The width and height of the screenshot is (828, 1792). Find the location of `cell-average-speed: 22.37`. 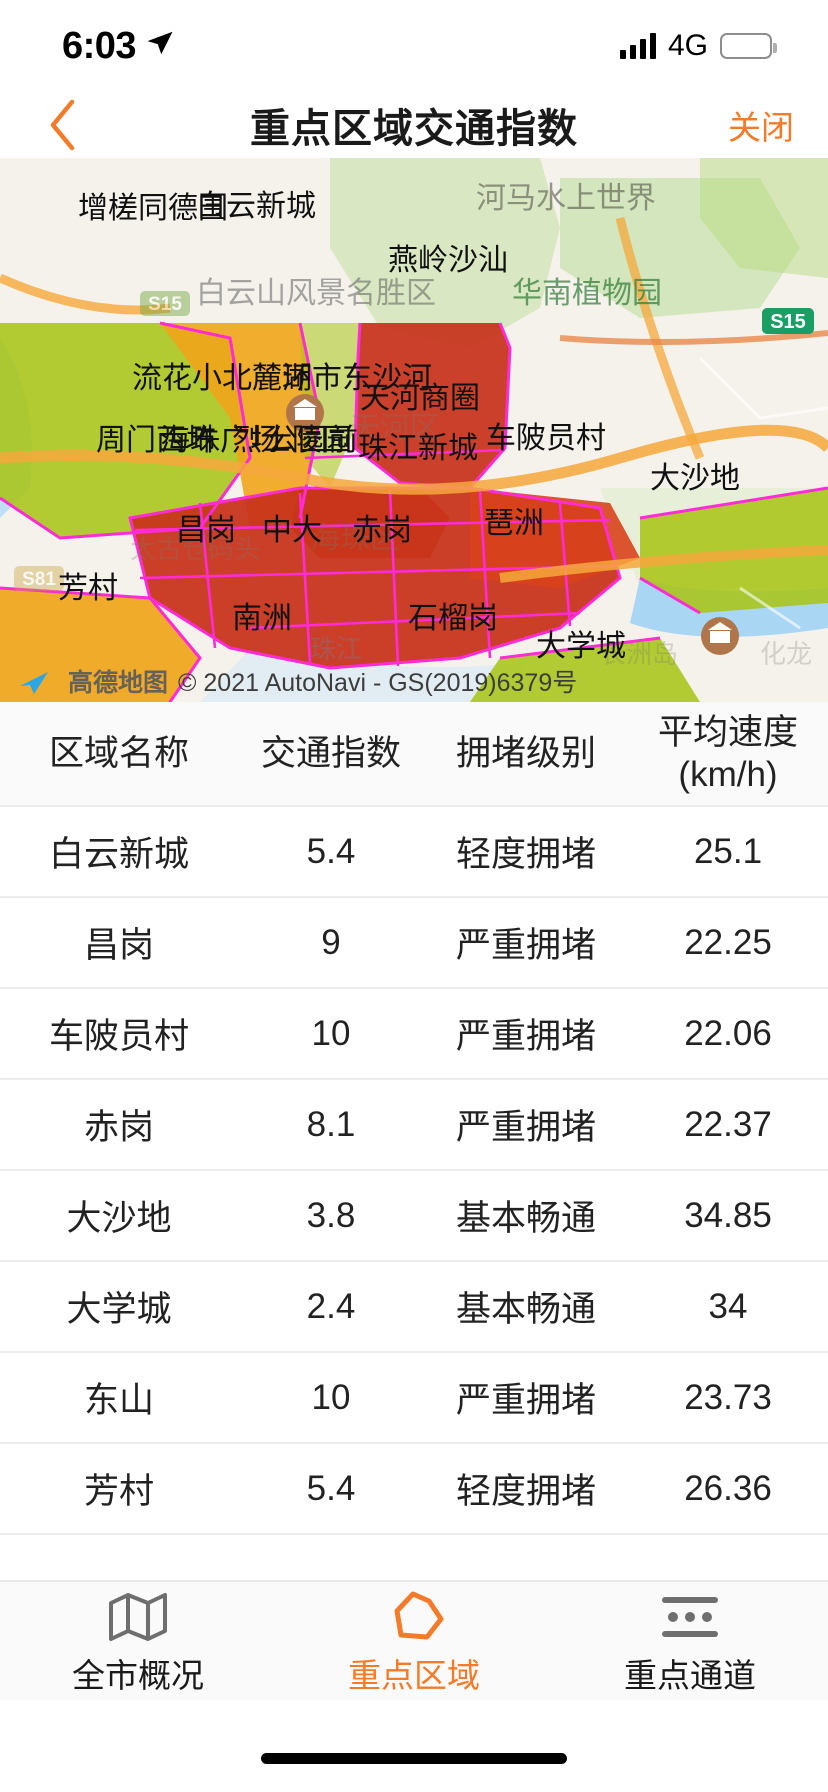

cell-average-speed: 22.37 is located at coordinates (728, 1124).